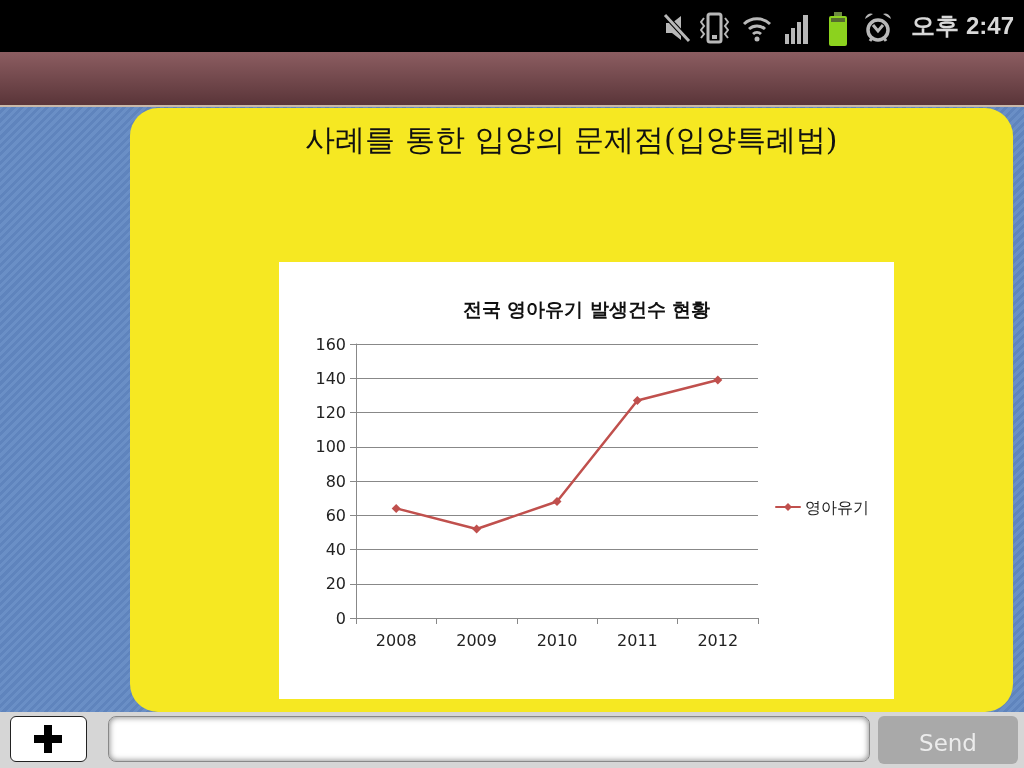 The image size is (1024, 768). I want to click on text: 오후 2:47, so click(962, 26).